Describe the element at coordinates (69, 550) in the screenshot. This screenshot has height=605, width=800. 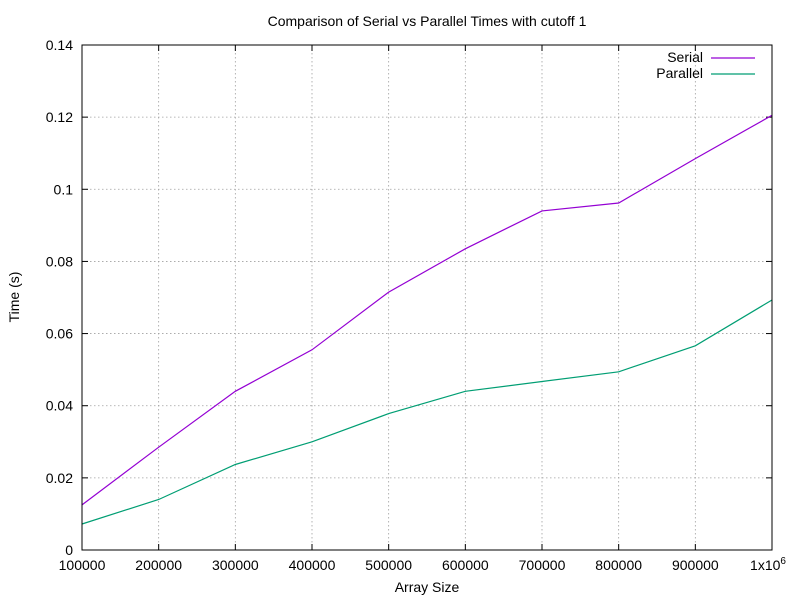
I see `y-tick-label: 0` at that location.